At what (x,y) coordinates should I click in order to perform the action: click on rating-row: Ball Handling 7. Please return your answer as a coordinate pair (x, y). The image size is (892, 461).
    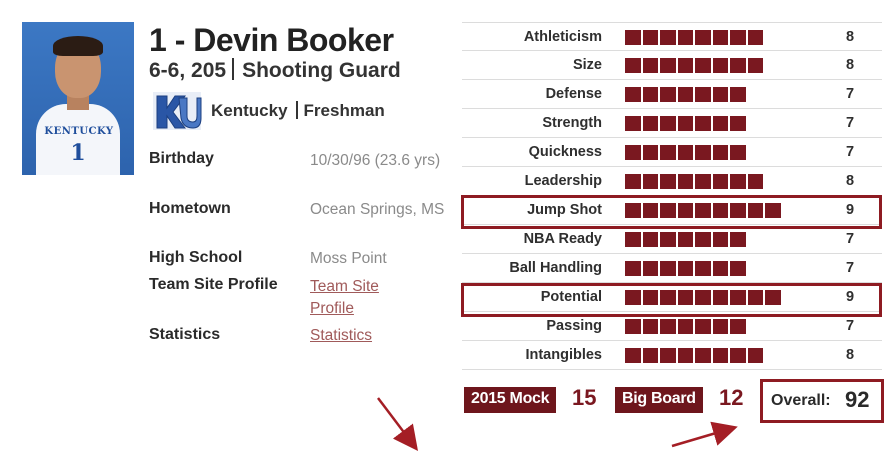
    Looking at the image, I should click on (672, 268).